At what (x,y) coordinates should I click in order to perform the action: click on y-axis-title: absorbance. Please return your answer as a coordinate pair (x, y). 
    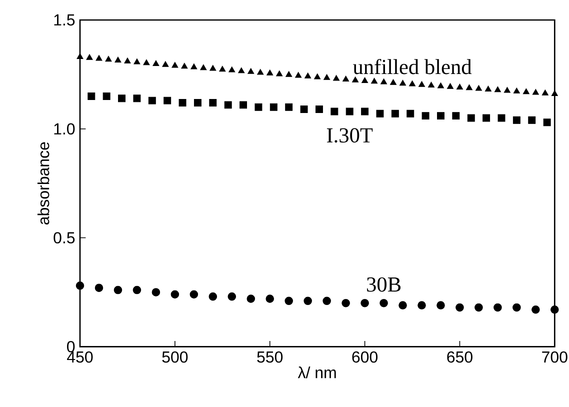
    Looking at the image, I should click on (43, 183).